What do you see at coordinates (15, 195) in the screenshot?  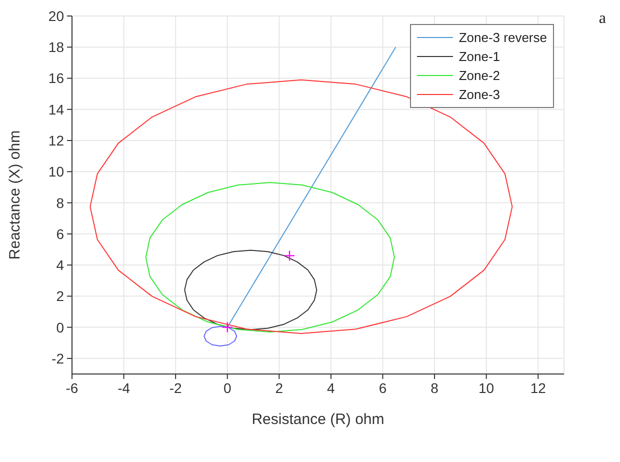 I see `y-axis-title: Reactance (X) ohm` at bounding box center [15, 195].